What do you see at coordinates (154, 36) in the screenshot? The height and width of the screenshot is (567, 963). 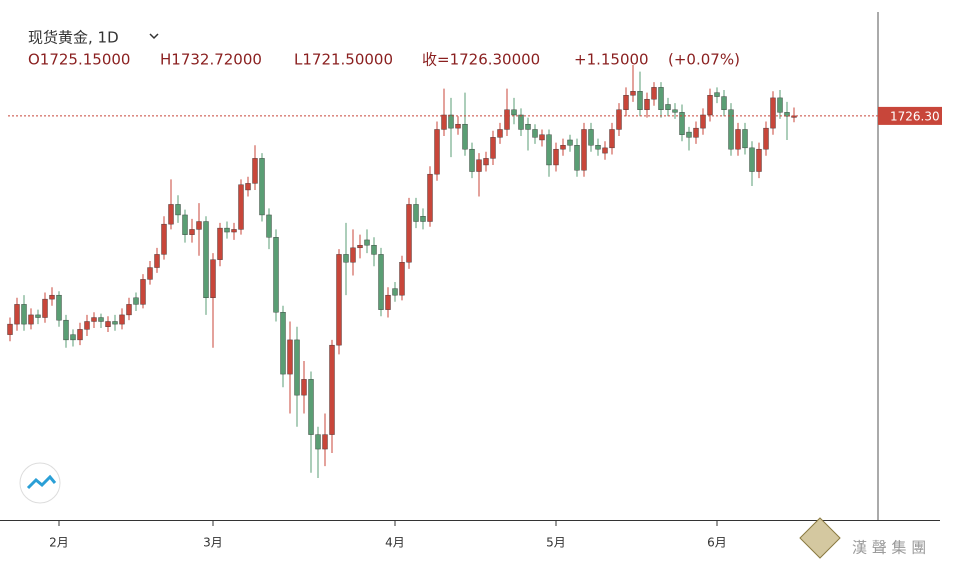 I see `interval-chevron` at bounding box center [154, 36].